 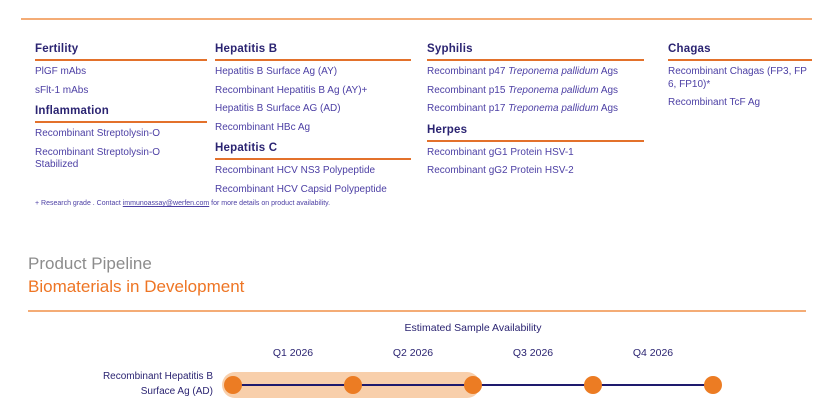 What do you see at coordinates (313, 50) in the screenshot?
I see `section-heading: Hepatitis B` at bounding box center [313, 50].